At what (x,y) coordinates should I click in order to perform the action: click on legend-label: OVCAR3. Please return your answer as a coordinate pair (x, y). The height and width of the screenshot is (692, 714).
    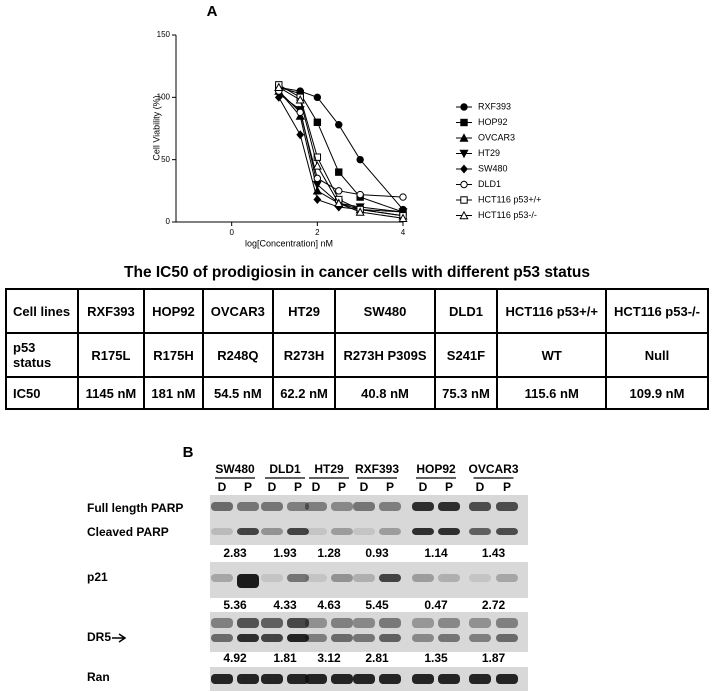
    Looking at the image, I should click on (496, 137).